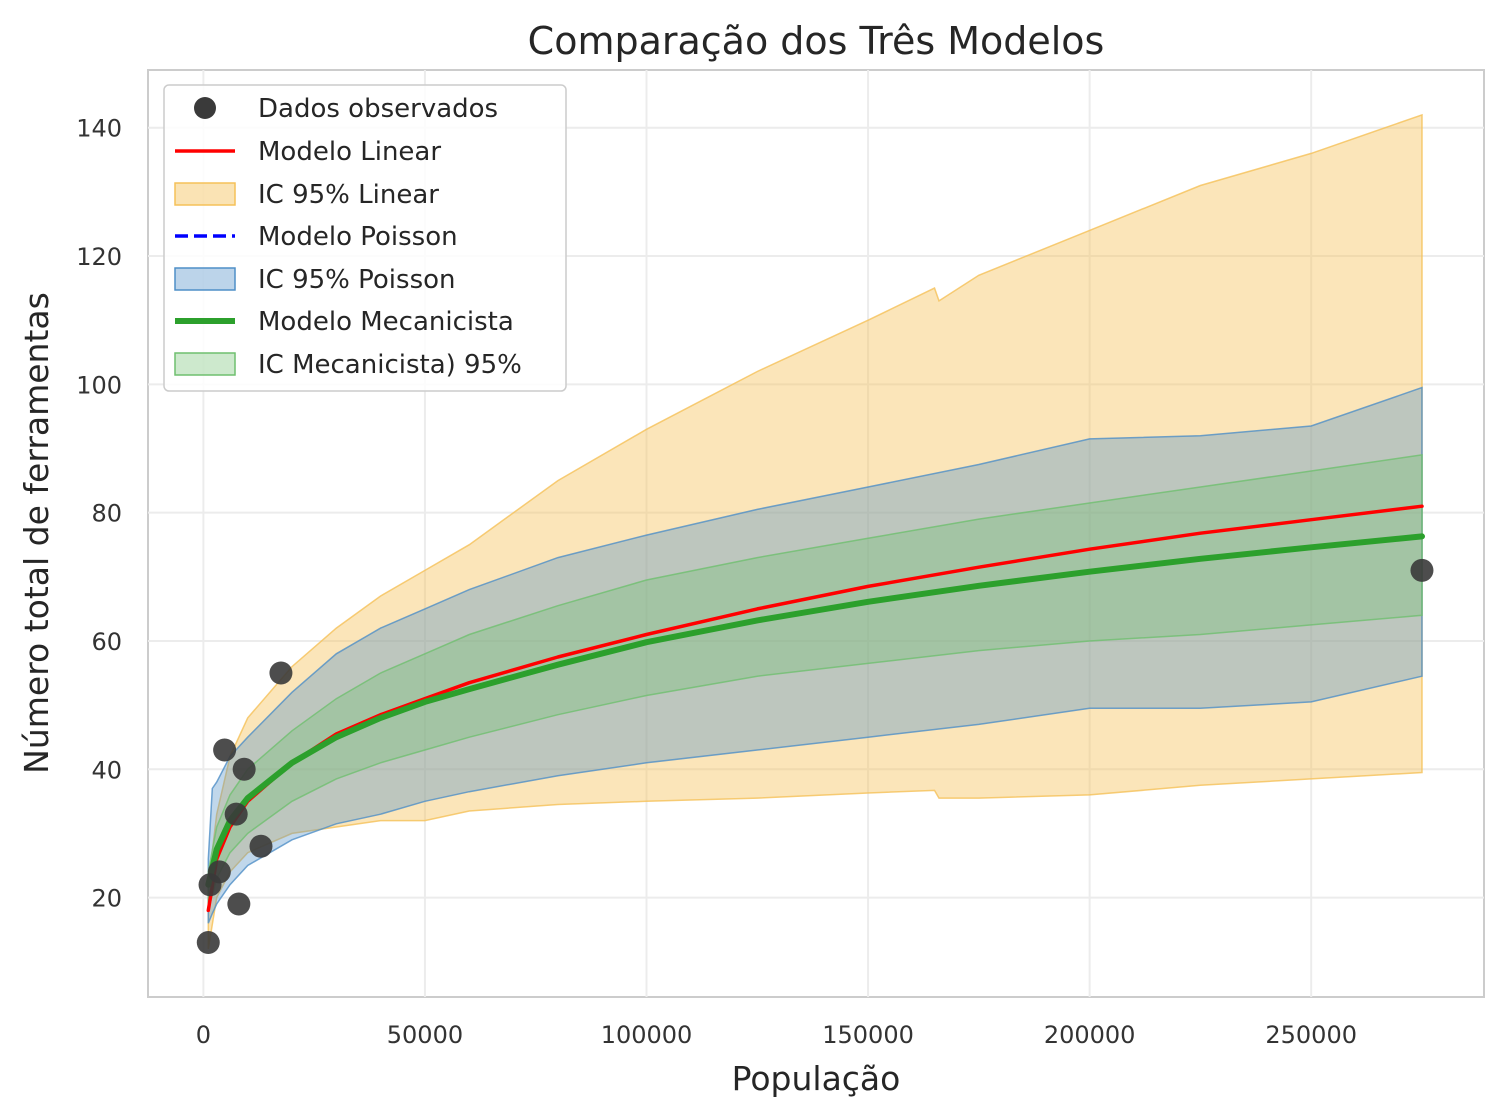  I want to click on chart-title: Comparação dos Três Modelos, so click(816, 41).